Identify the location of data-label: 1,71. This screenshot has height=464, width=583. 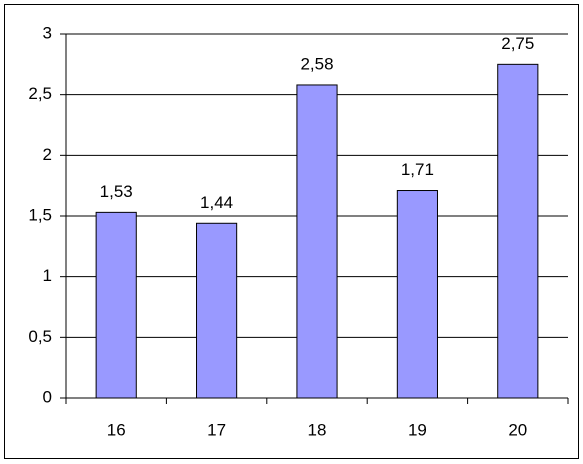
(417, 169).